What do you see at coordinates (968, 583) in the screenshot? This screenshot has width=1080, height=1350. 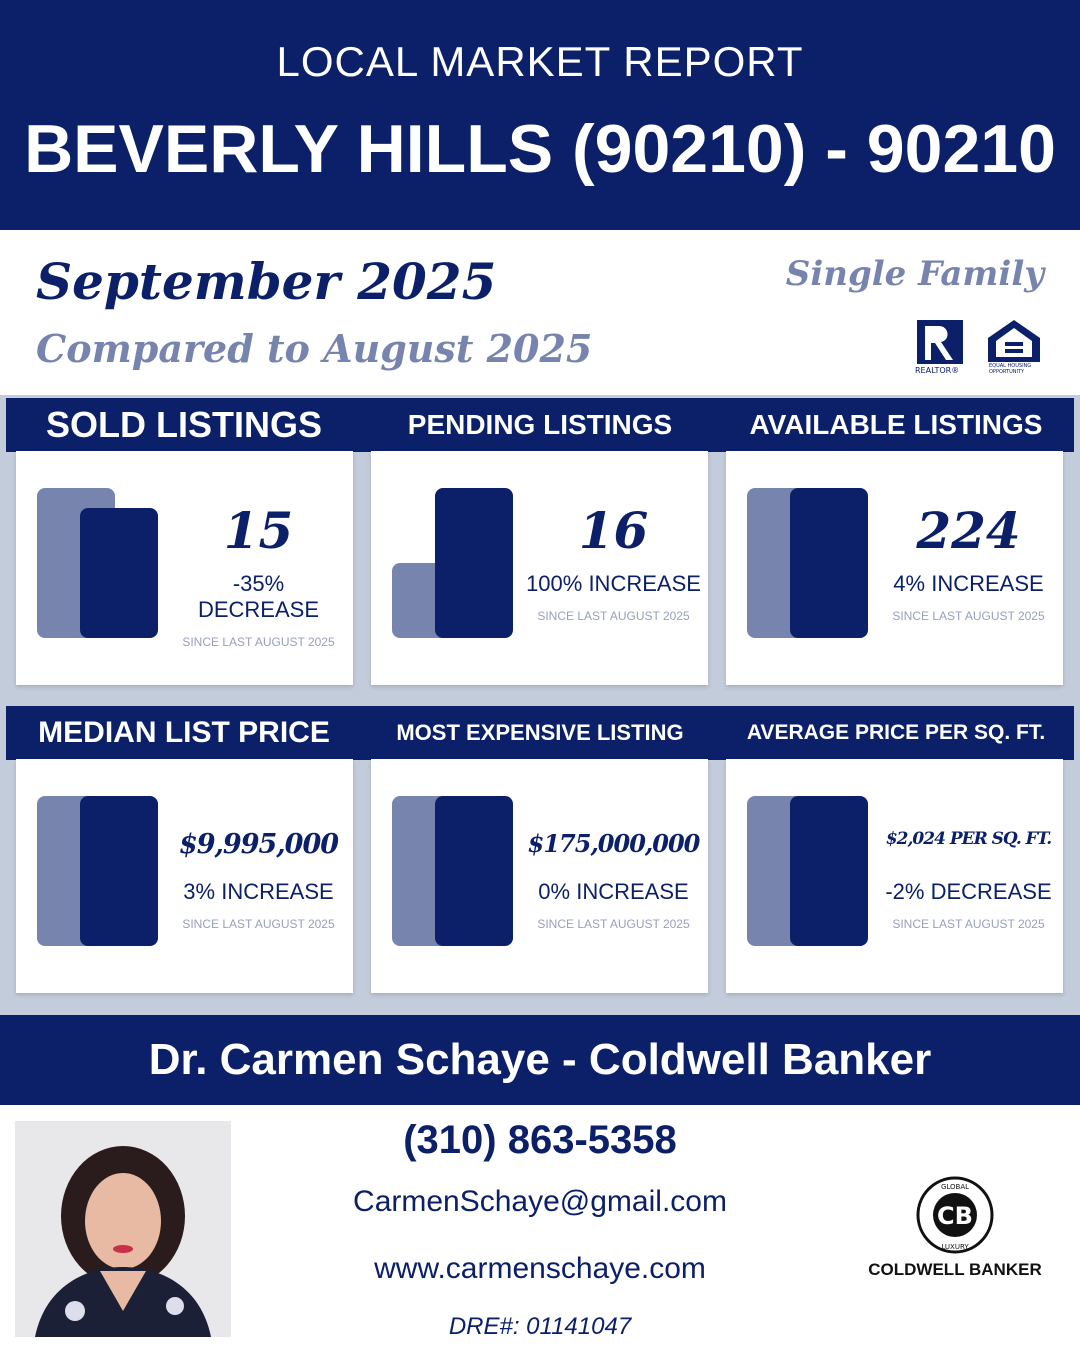 I see `stat-change: 4% INCREASE` at bounding box center [968, 583].